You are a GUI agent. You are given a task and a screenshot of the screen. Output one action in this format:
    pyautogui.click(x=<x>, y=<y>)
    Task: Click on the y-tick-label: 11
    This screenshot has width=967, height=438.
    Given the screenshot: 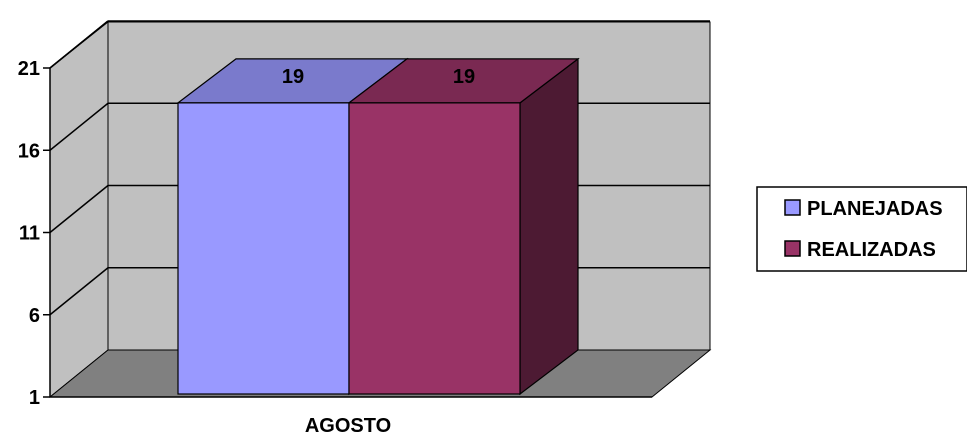 What is the action you would take?
    pyautogui.click(x=29, y=234)
    